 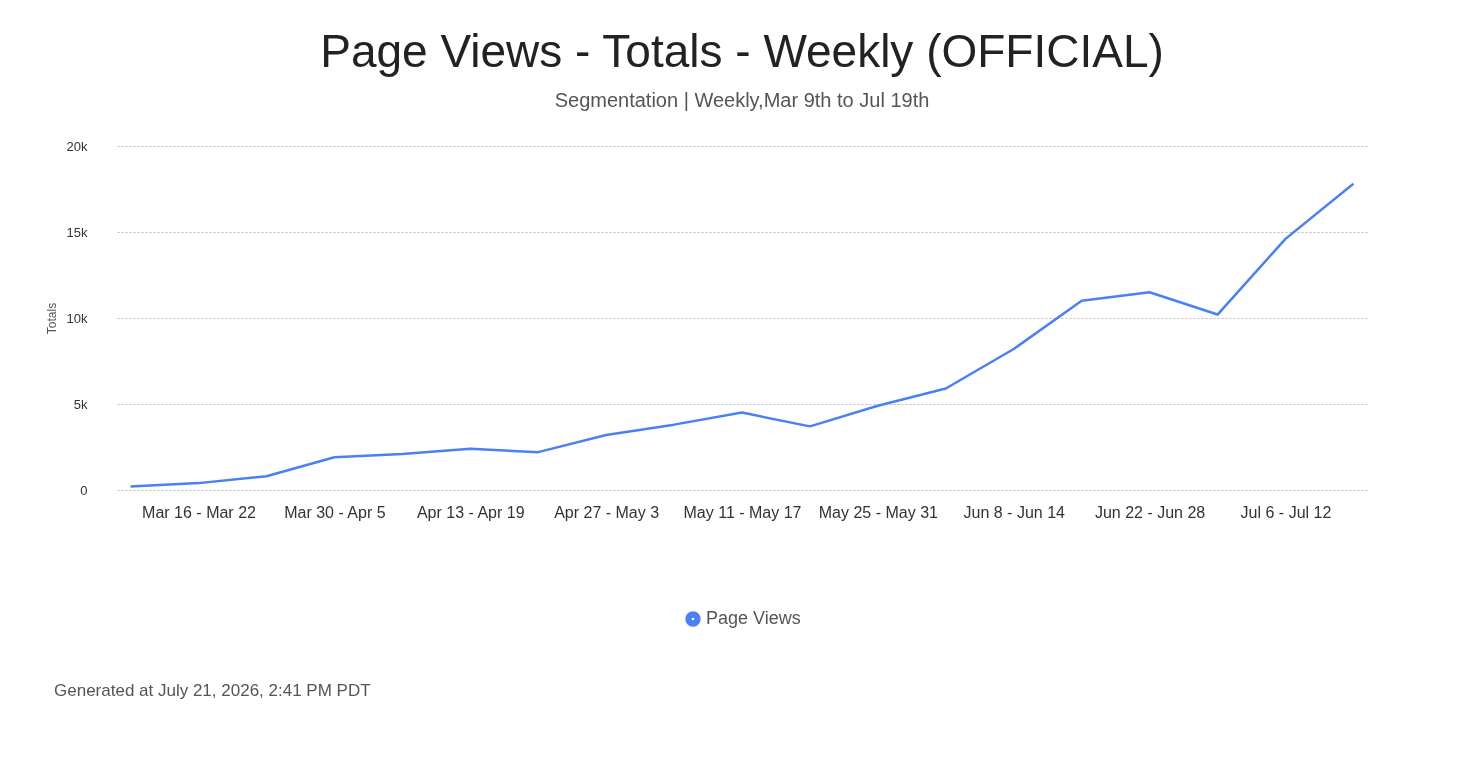 What do you see at coordinates (80, 404) in the screenshot?
I see `y-tick-label: 5k` at bounding box center [80, 404].